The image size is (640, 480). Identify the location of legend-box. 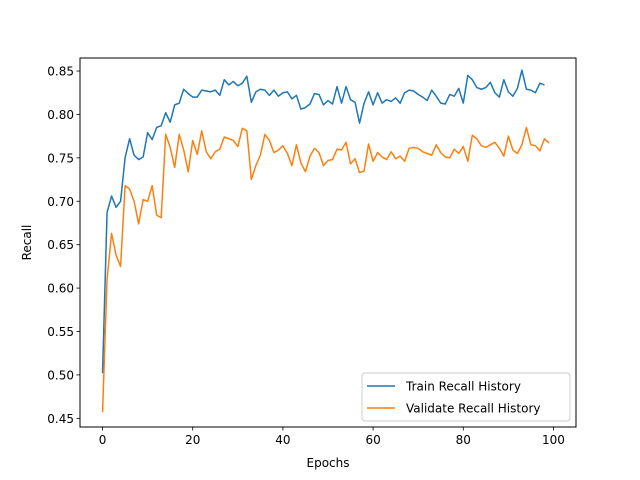
(466, 397).